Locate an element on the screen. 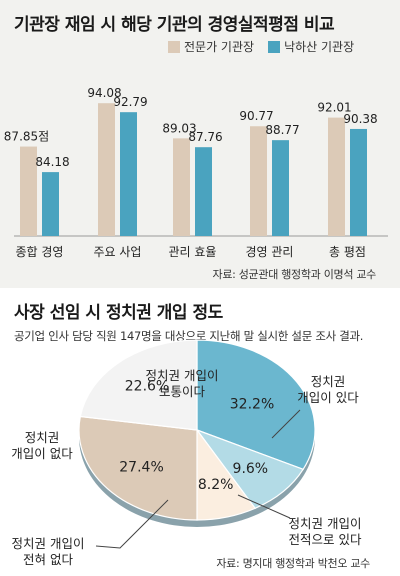 The image size is (400, 576). bar-value-label: 84.18 is located at coordinates (52, 162).